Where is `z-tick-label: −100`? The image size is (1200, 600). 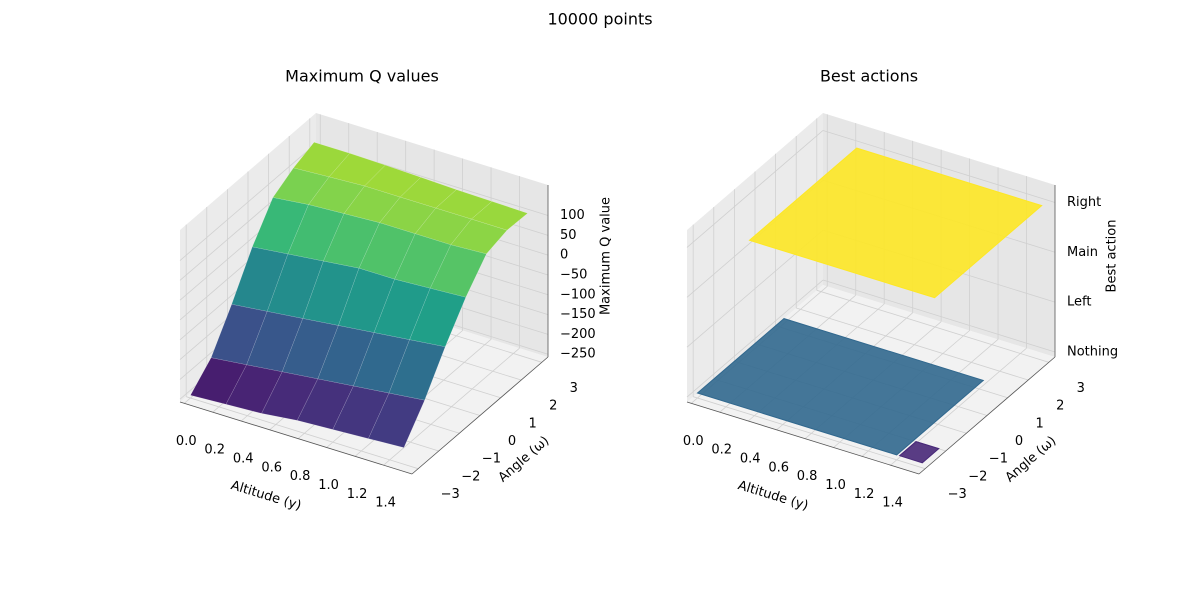 z-tick-label: −100 is located at coordinates (578, 294).